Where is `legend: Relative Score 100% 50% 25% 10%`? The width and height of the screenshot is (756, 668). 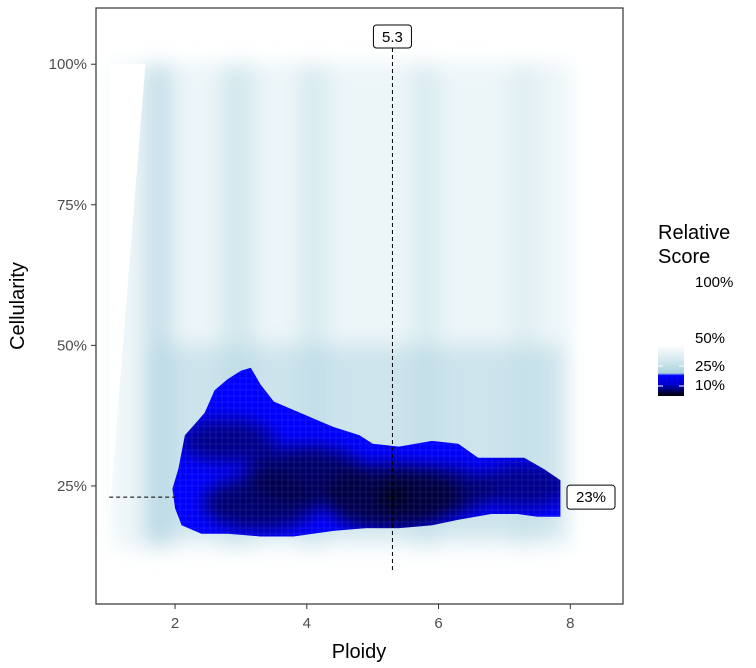
legend: Relative Score 100% 50% 25% 10% is located at coordinates (695, 309).